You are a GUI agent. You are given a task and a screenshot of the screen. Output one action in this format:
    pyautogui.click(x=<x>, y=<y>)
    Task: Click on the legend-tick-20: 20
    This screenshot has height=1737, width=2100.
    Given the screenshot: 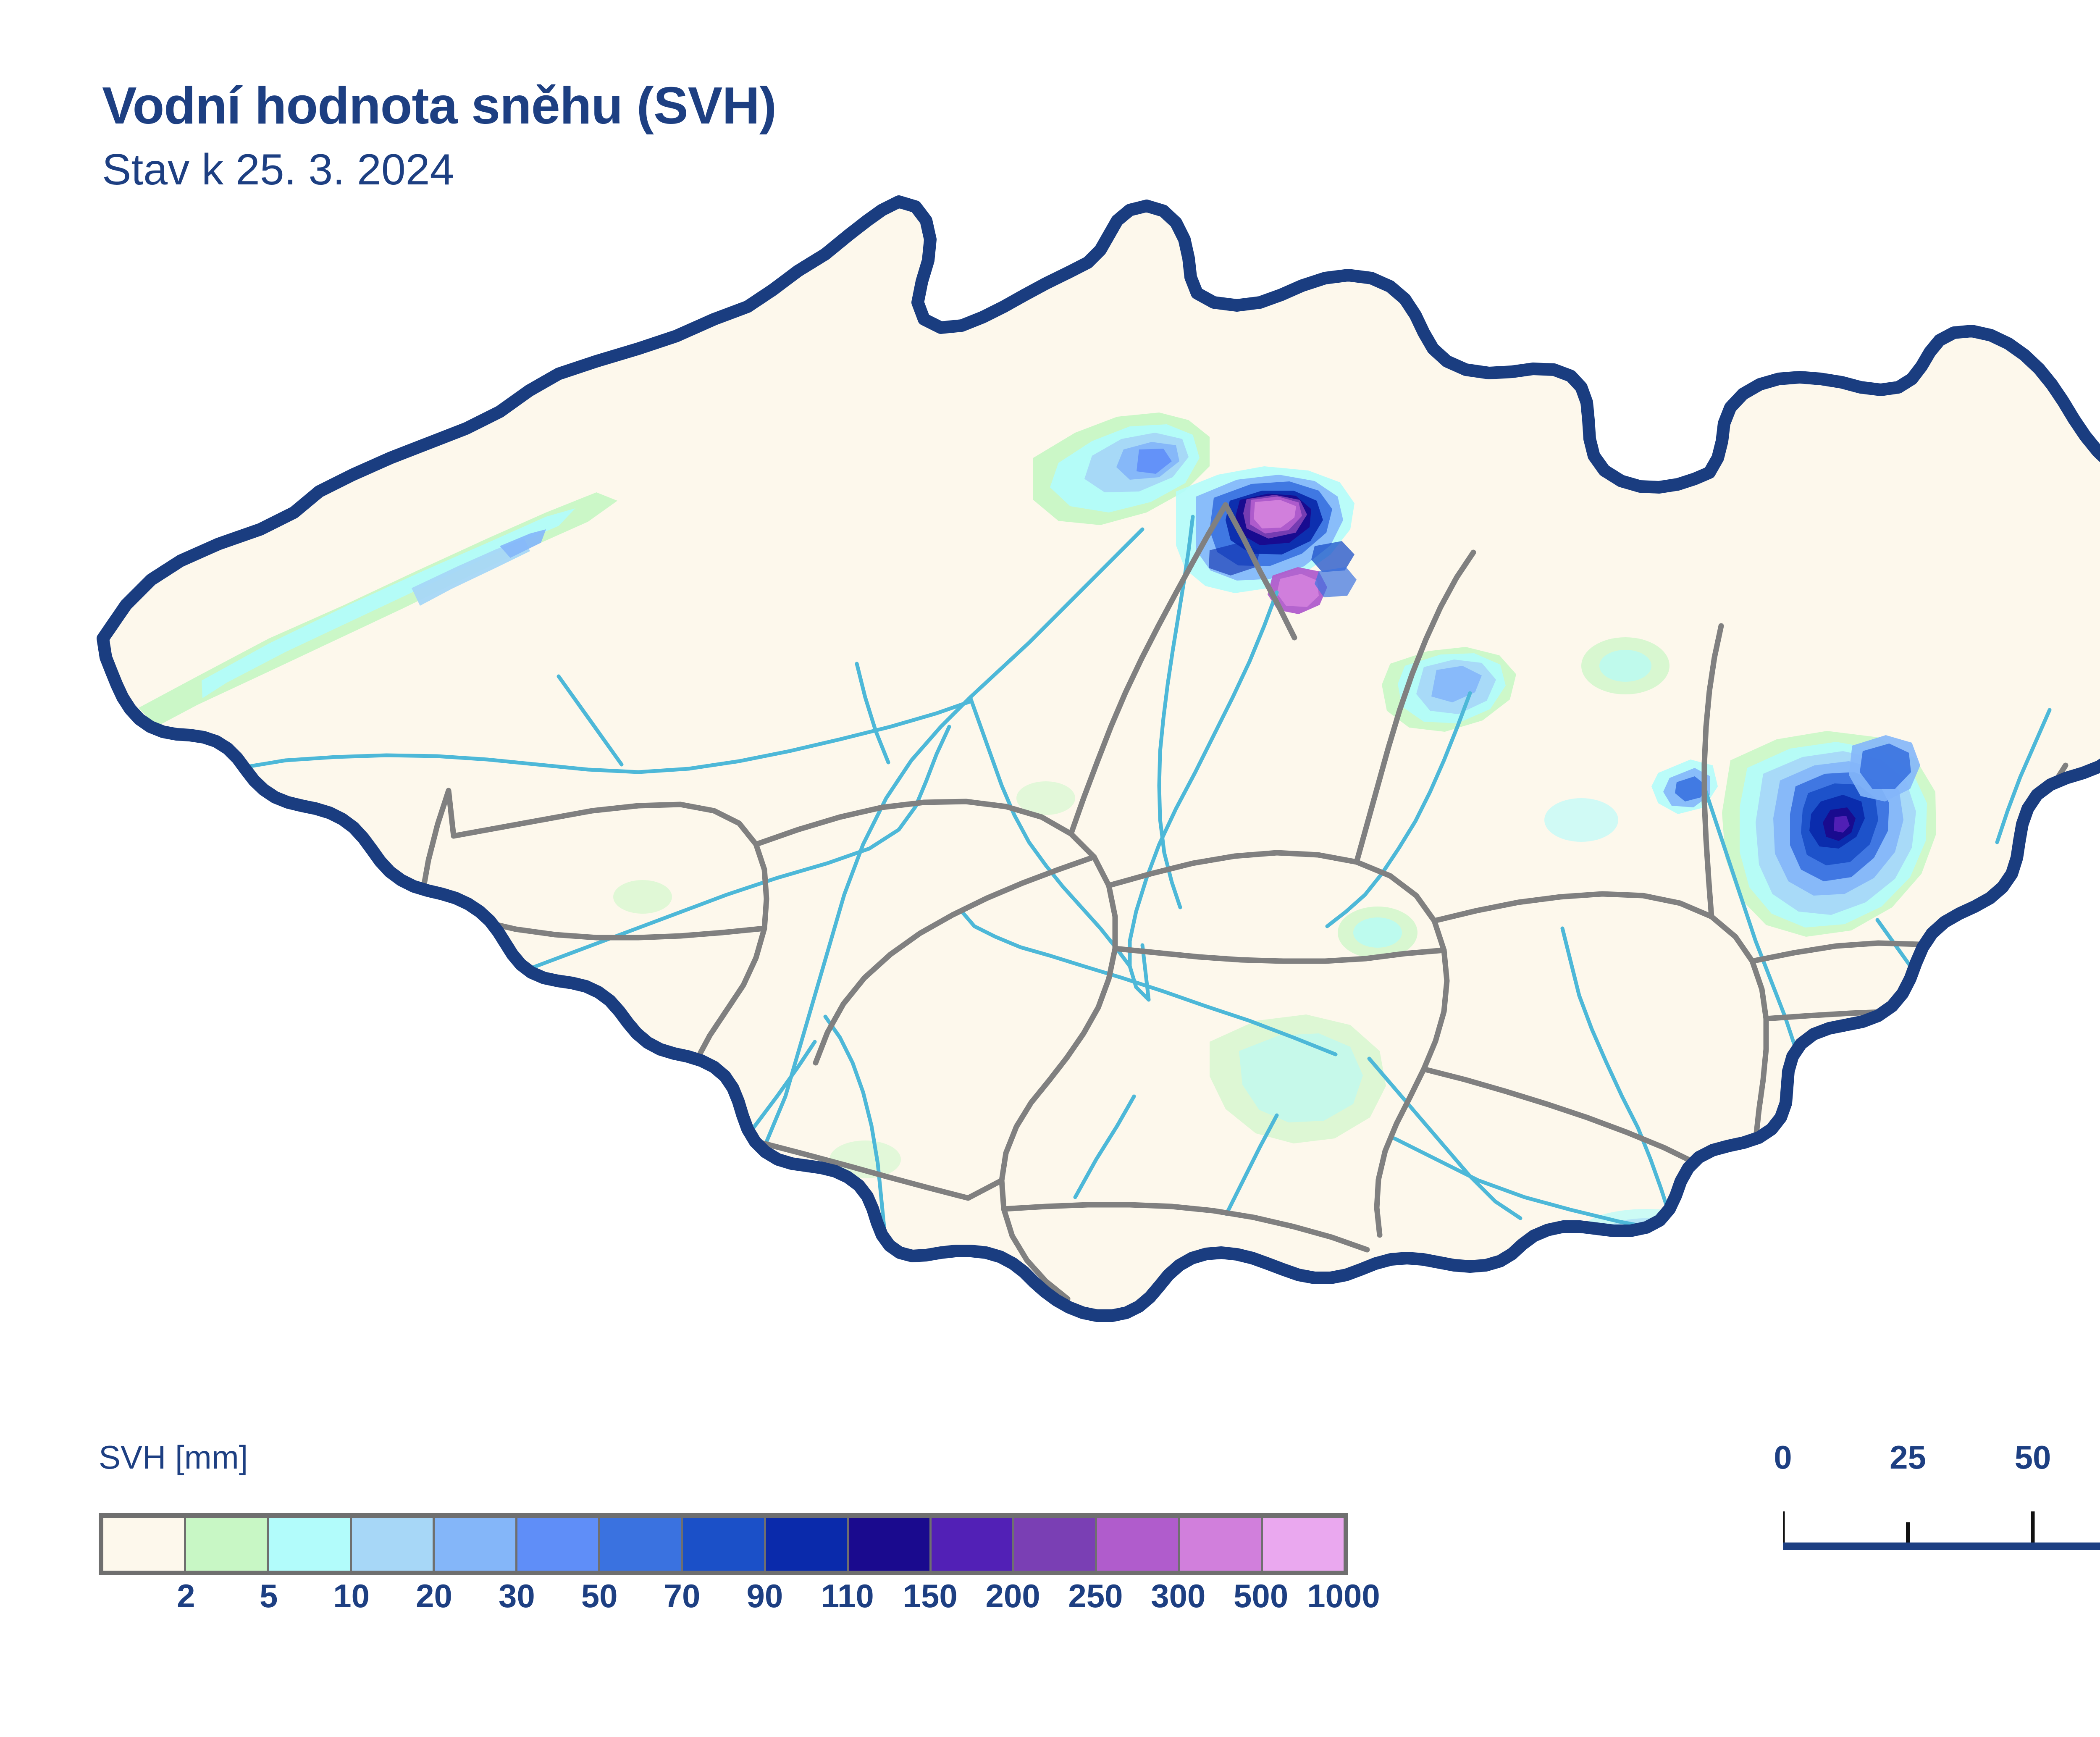 What is the action you would take?
    pyautogui.click(x=434, y=1595)
    